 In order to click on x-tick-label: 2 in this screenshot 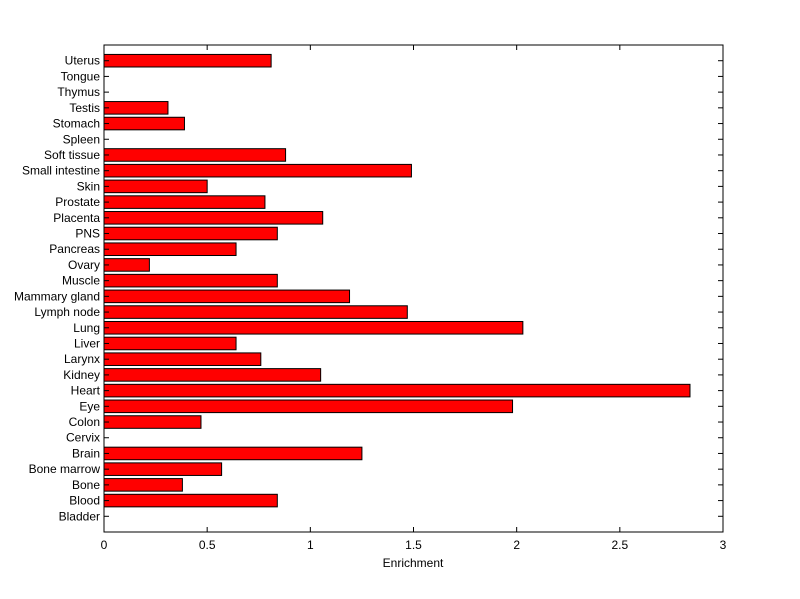, I will do `click(516, 545)`.